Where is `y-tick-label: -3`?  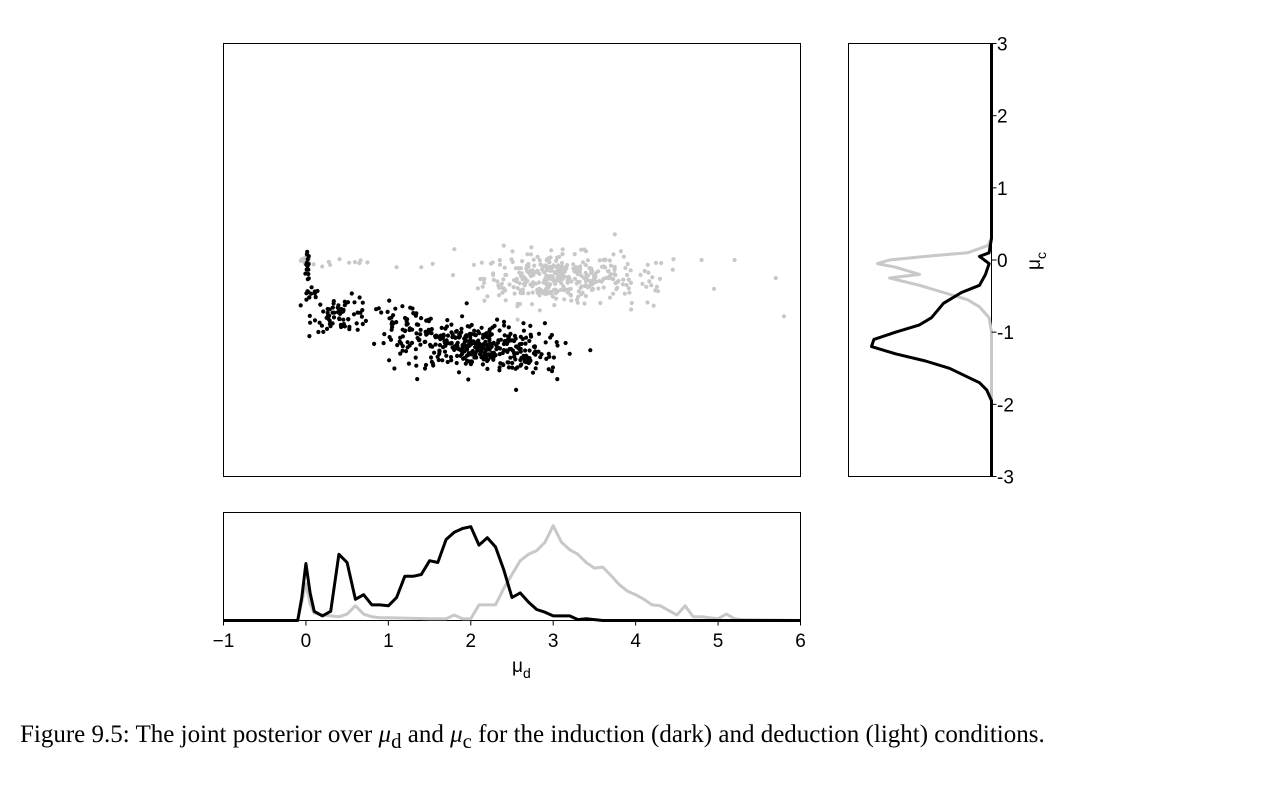 y-tick-label: -3 is located at coordinates (1005, 478).